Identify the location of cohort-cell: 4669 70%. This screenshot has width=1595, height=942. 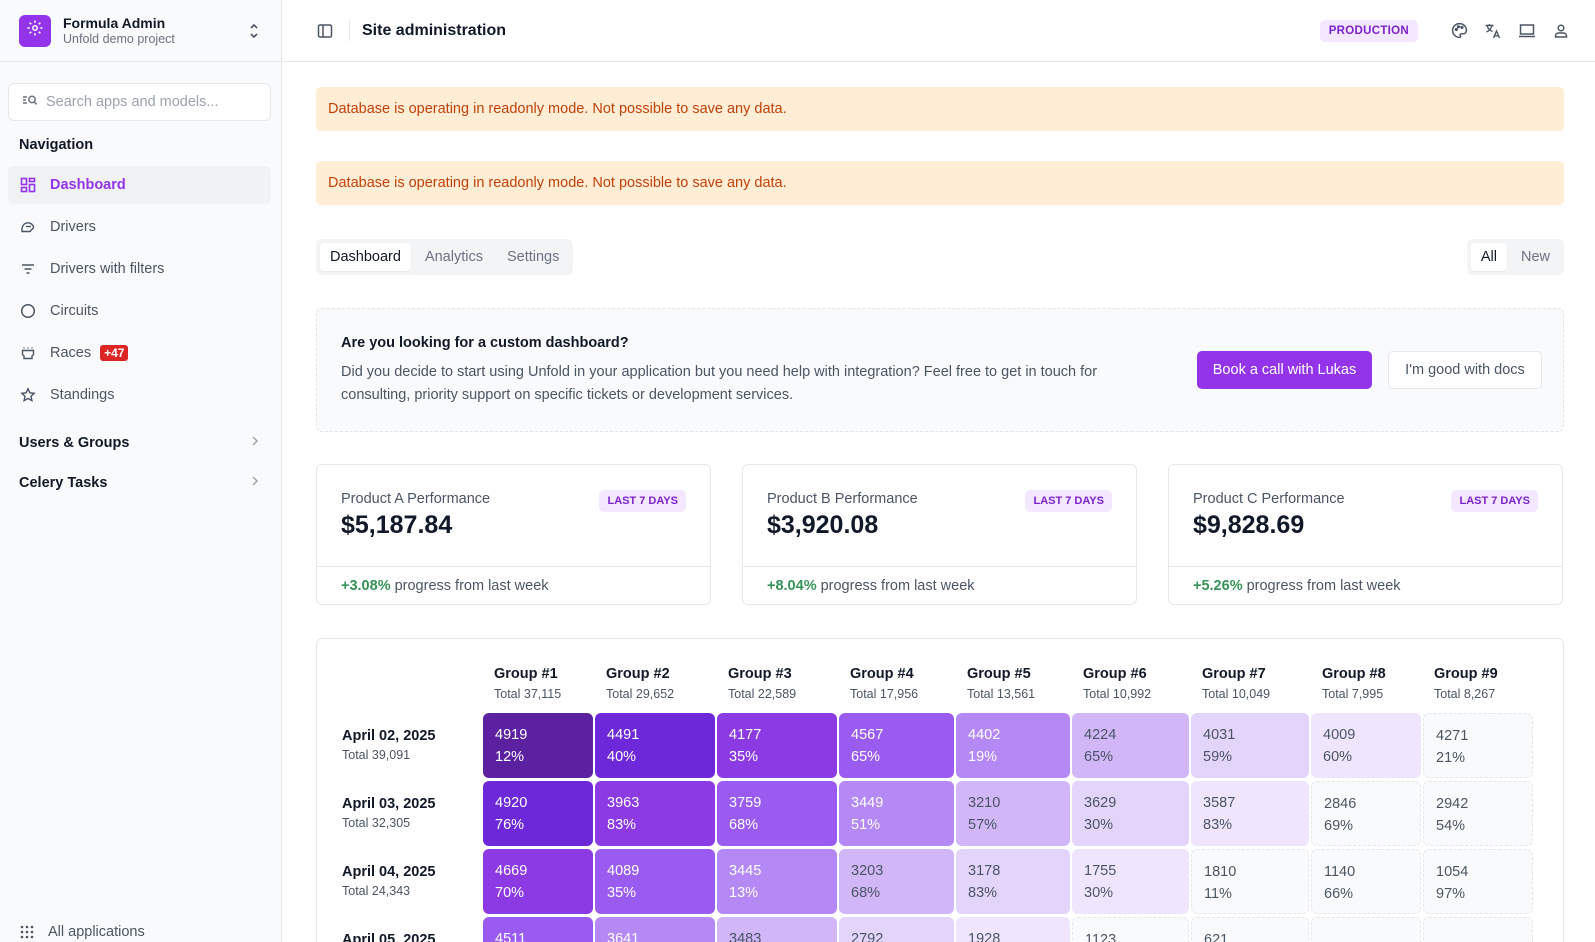
(538, 881).